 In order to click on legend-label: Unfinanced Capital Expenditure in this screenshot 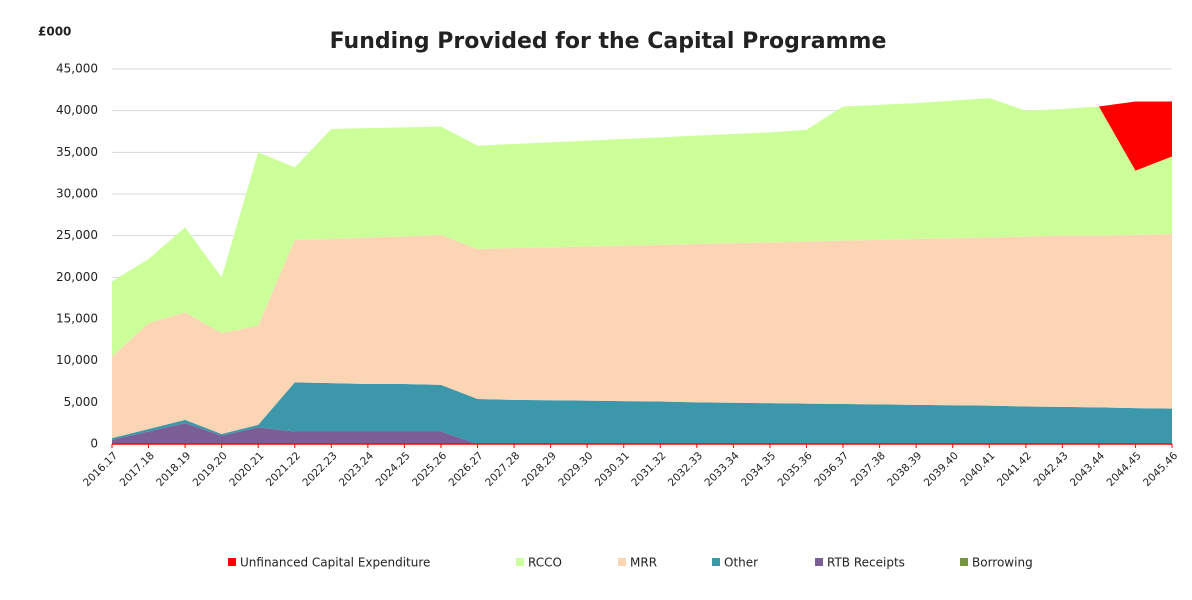, I will do `click(335, 563)`.